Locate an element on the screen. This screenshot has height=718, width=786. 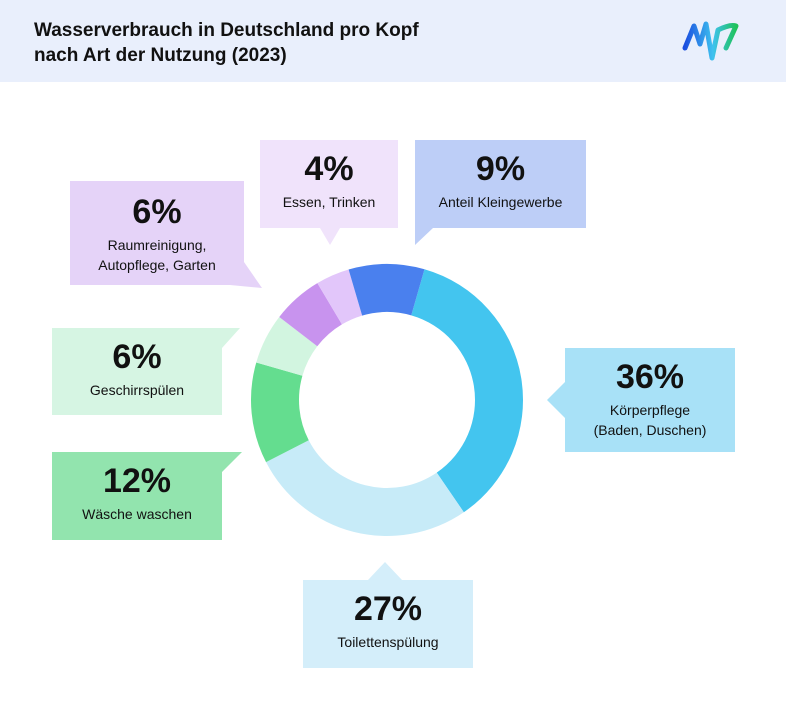
callout-raumreinigung: 6% Raumreinigung, Autopflege, Garten is located at coordinates (157, 234).